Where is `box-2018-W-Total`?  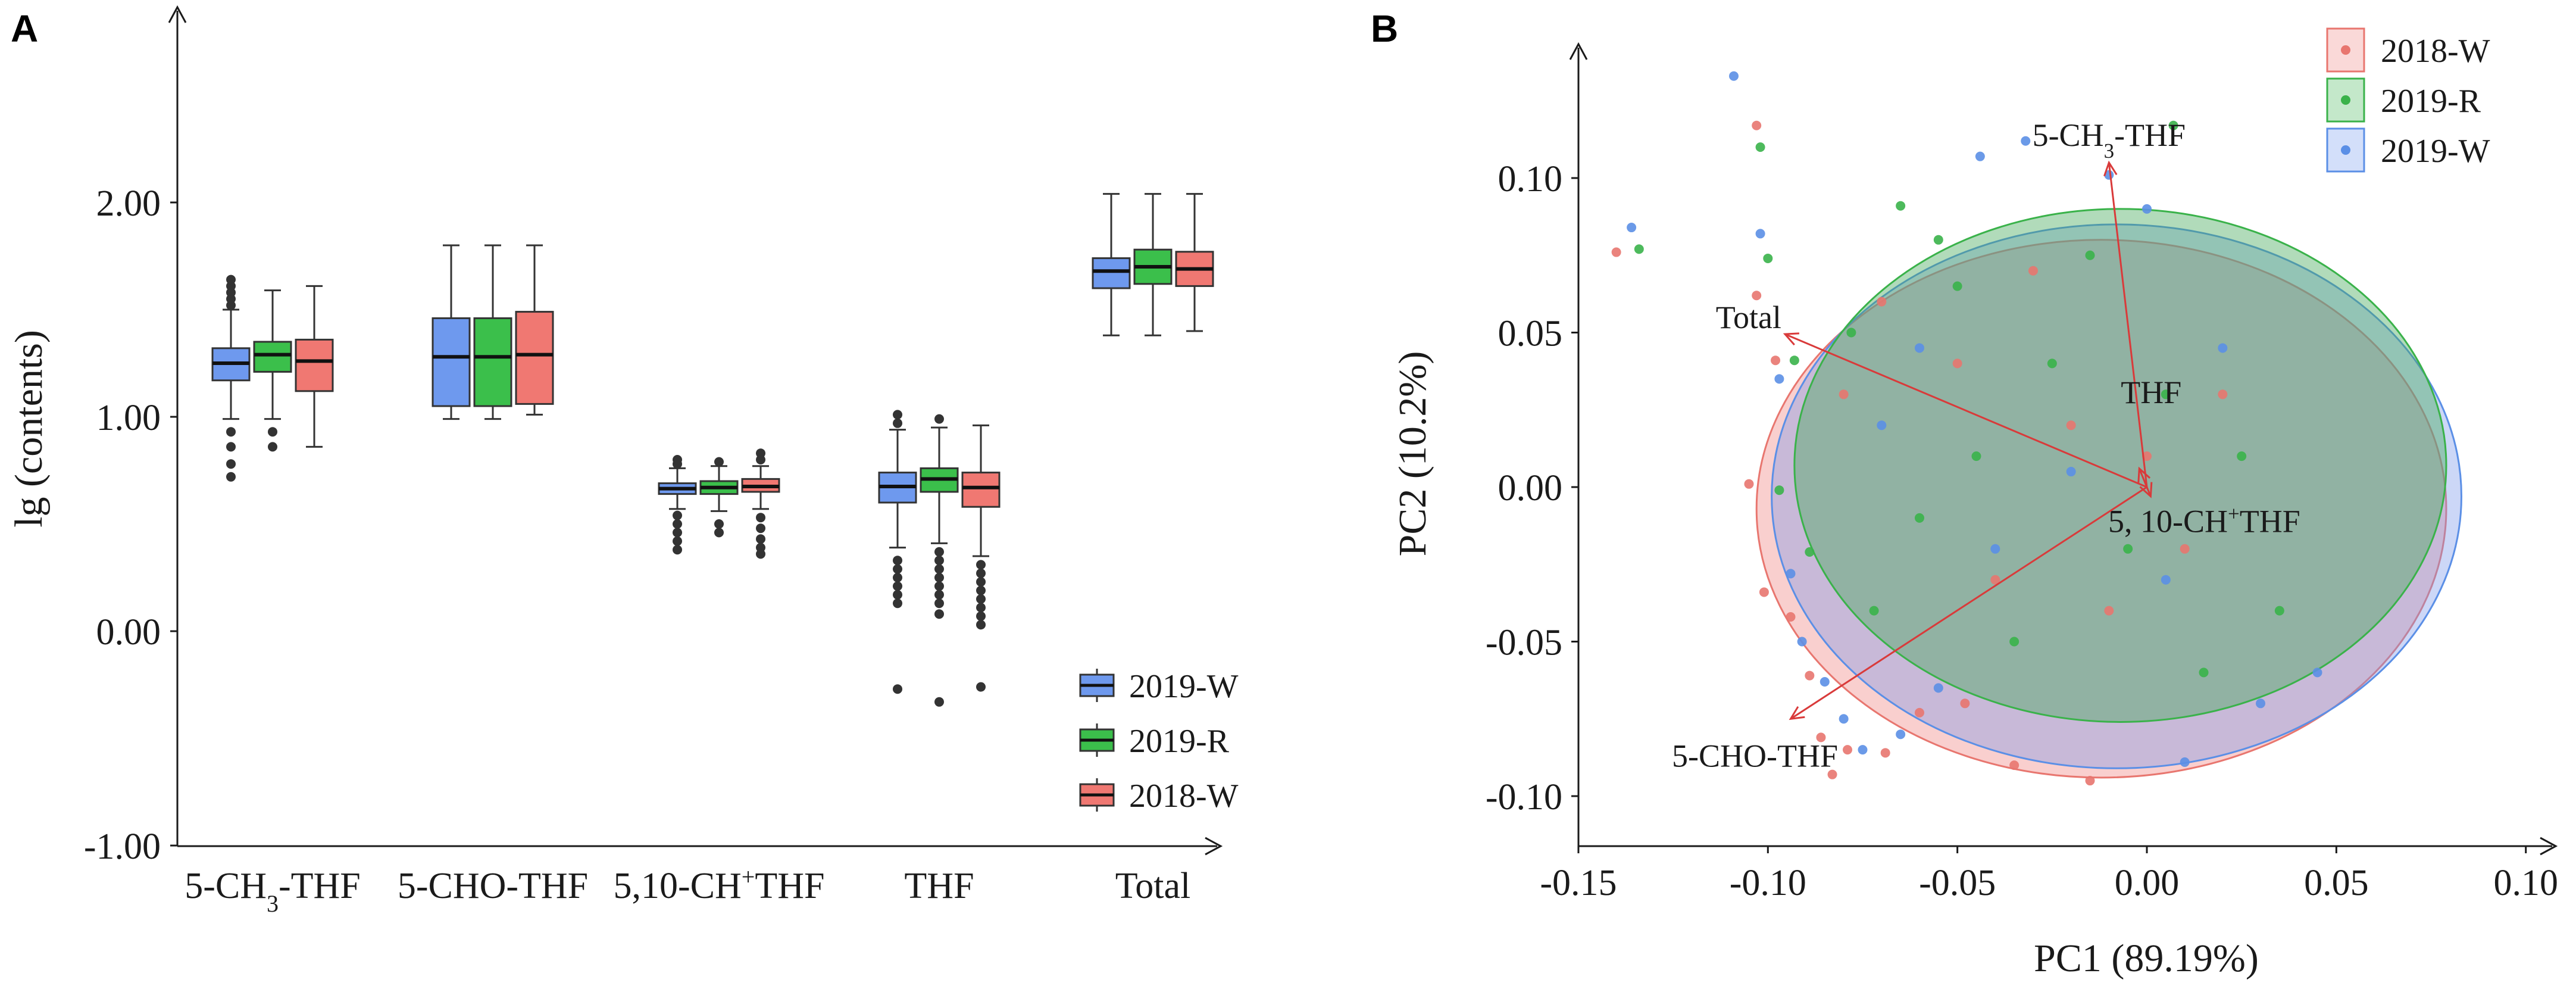
box-2018-W-Total is located at coordinates (1194, 262).